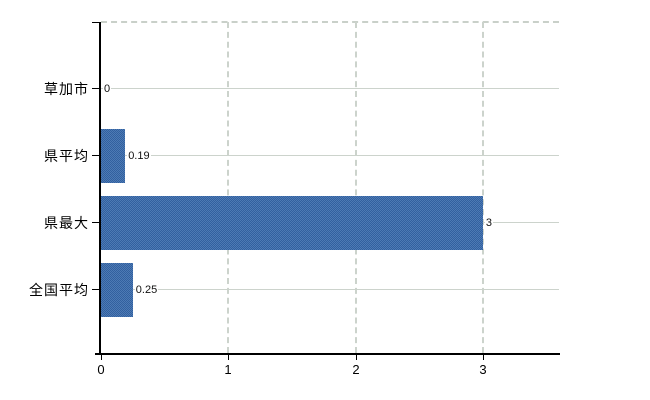 The width and height of the screenshot is (650, 400). I want to click on x-tick-label-1: 1, so click(228, 369).